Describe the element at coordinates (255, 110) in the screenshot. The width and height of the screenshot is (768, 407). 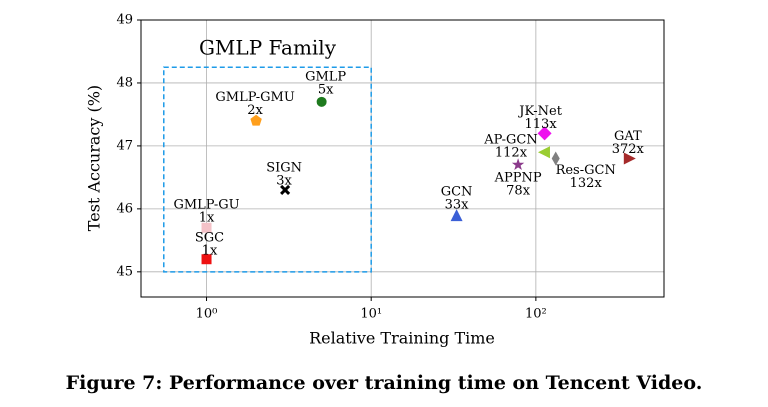
I see `point-speedup: 2x` at that location.